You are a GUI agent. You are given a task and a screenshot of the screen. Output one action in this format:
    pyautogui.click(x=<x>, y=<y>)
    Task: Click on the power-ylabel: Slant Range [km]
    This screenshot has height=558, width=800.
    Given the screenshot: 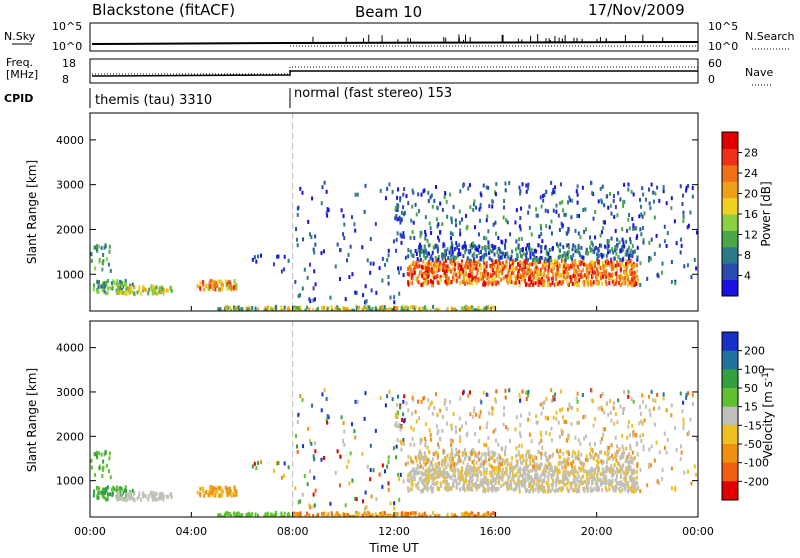 What is the action you would take?
    pyautogui.click(x=32, y=212)
    